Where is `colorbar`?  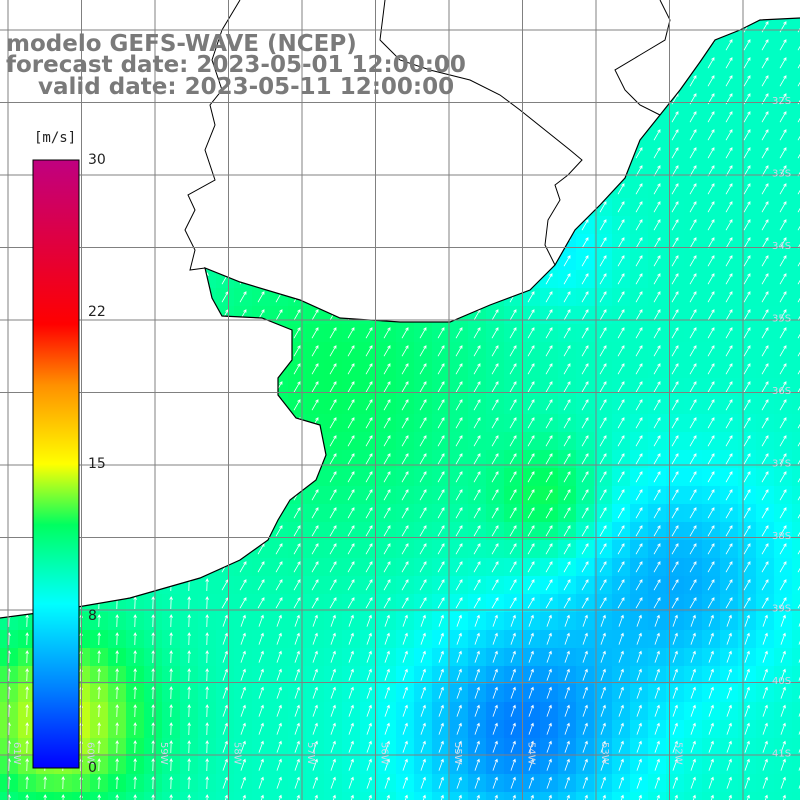 colorbar is located at coordinates (56, 464).